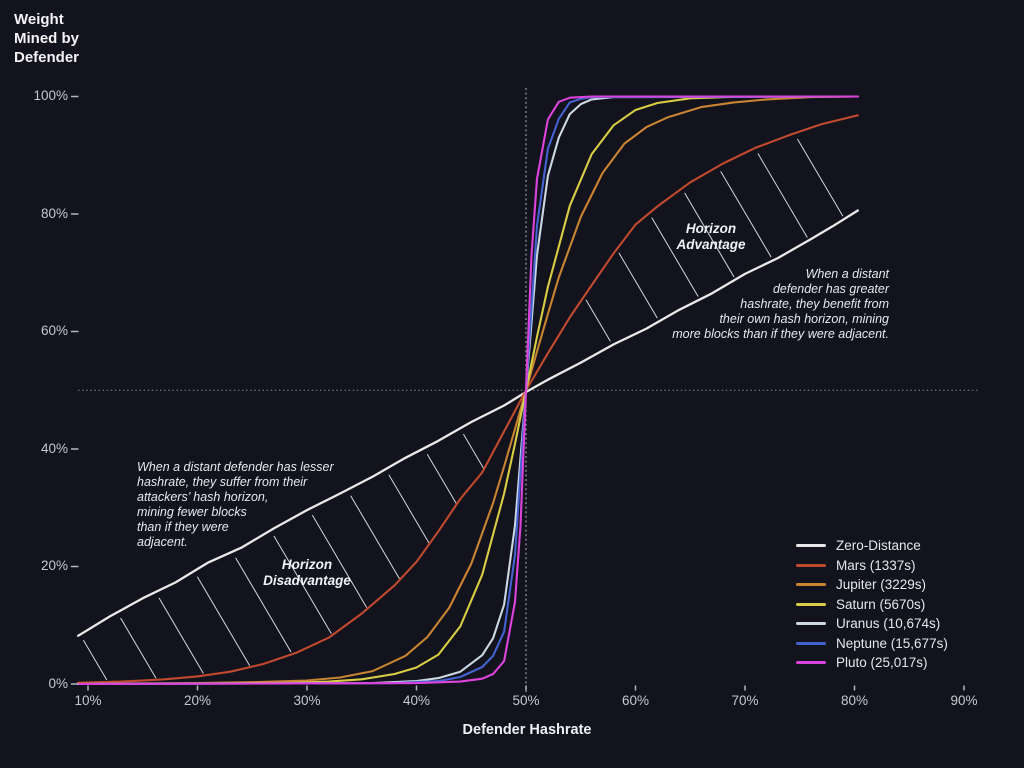 The height and width of the screenshot is (768, 1024). Describe the element at coordinates (235, 467) in the screenshot. I see `annotation-line: When a distant defender has lesser` at that location.